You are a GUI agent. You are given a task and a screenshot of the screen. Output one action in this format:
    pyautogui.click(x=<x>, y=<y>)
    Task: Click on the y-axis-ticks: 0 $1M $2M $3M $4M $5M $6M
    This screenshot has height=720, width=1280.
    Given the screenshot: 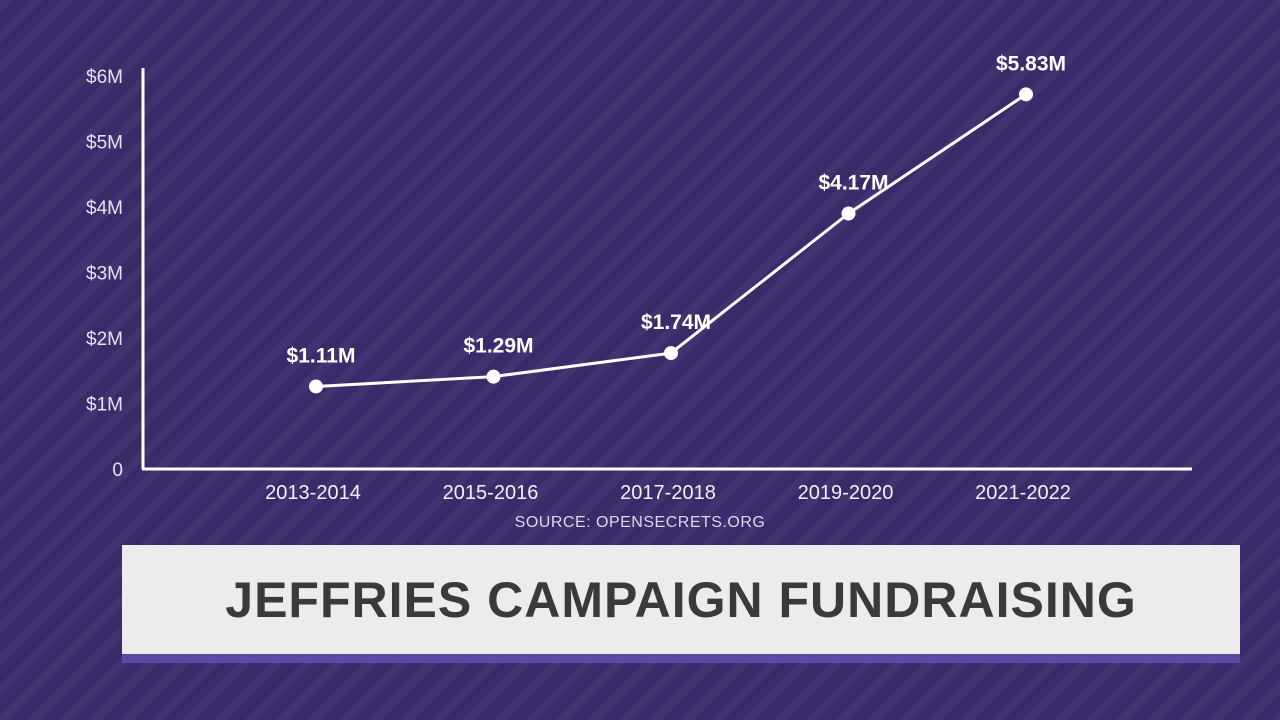 What is the action you would take?
    pyautogui.click(x=104, y=274)
    